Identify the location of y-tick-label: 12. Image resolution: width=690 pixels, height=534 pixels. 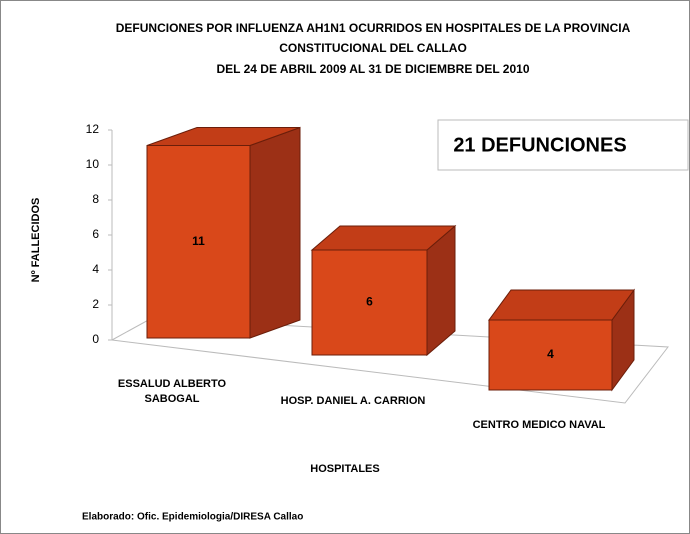
(93, 129).